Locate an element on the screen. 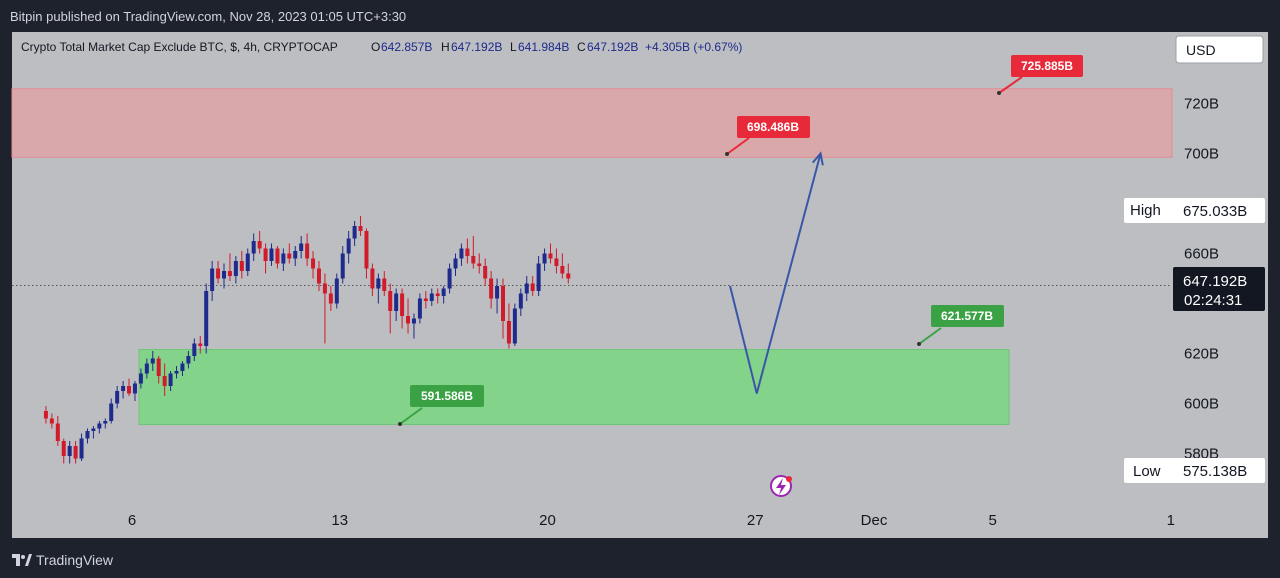  time-tick-label: 6 is located at coordinates (132, 520).